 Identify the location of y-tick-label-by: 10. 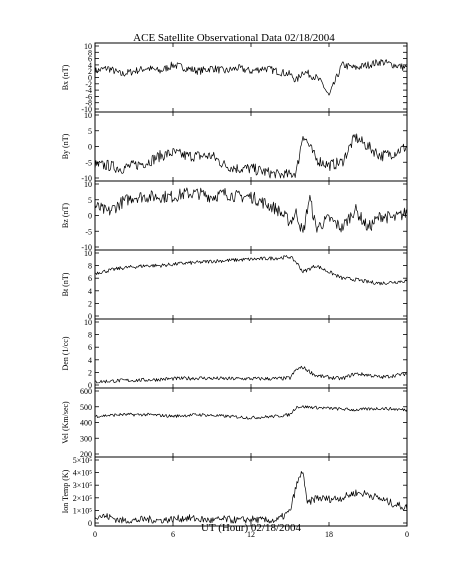
(88, 115).